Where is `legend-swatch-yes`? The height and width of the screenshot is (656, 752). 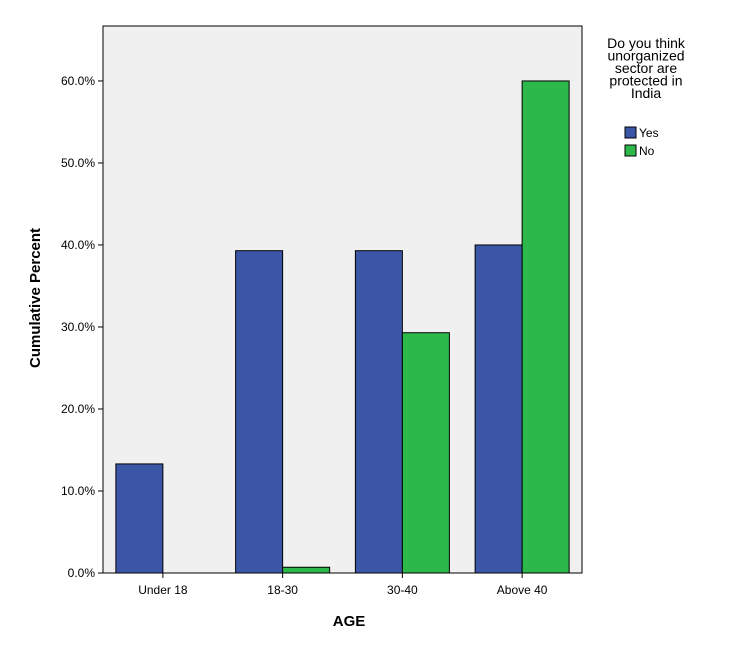 legend-swatch-yes is located at coordinates (630, 132).